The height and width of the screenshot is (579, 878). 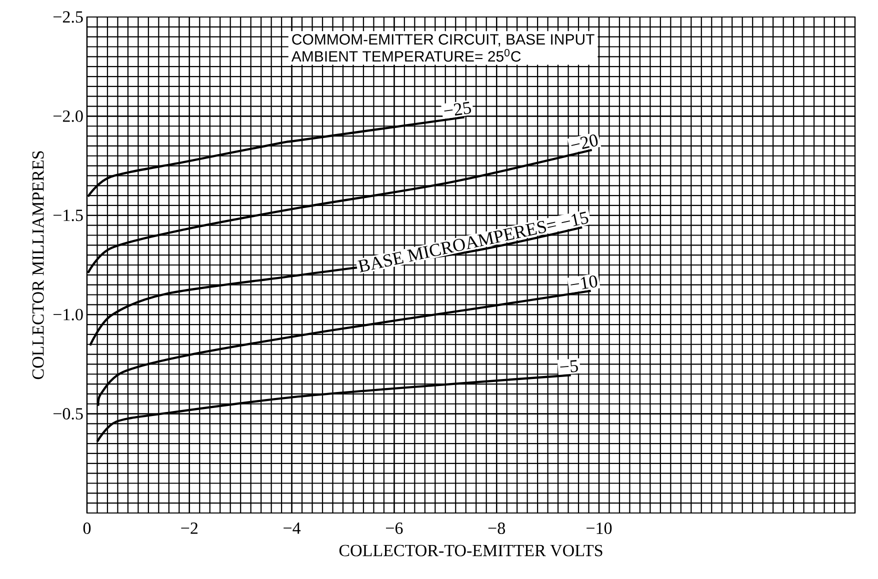 I want to click on y-tick-label: −2.5, so click(x=68, y=17).